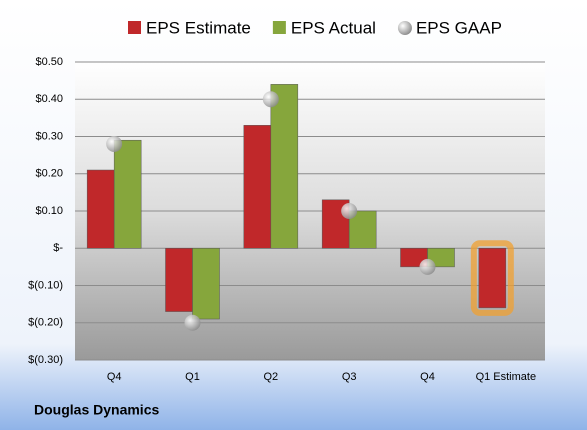  Describe the element at coordinates (49, 136) in the screenshot. I see `y-tick-label: $0.30` at that location.